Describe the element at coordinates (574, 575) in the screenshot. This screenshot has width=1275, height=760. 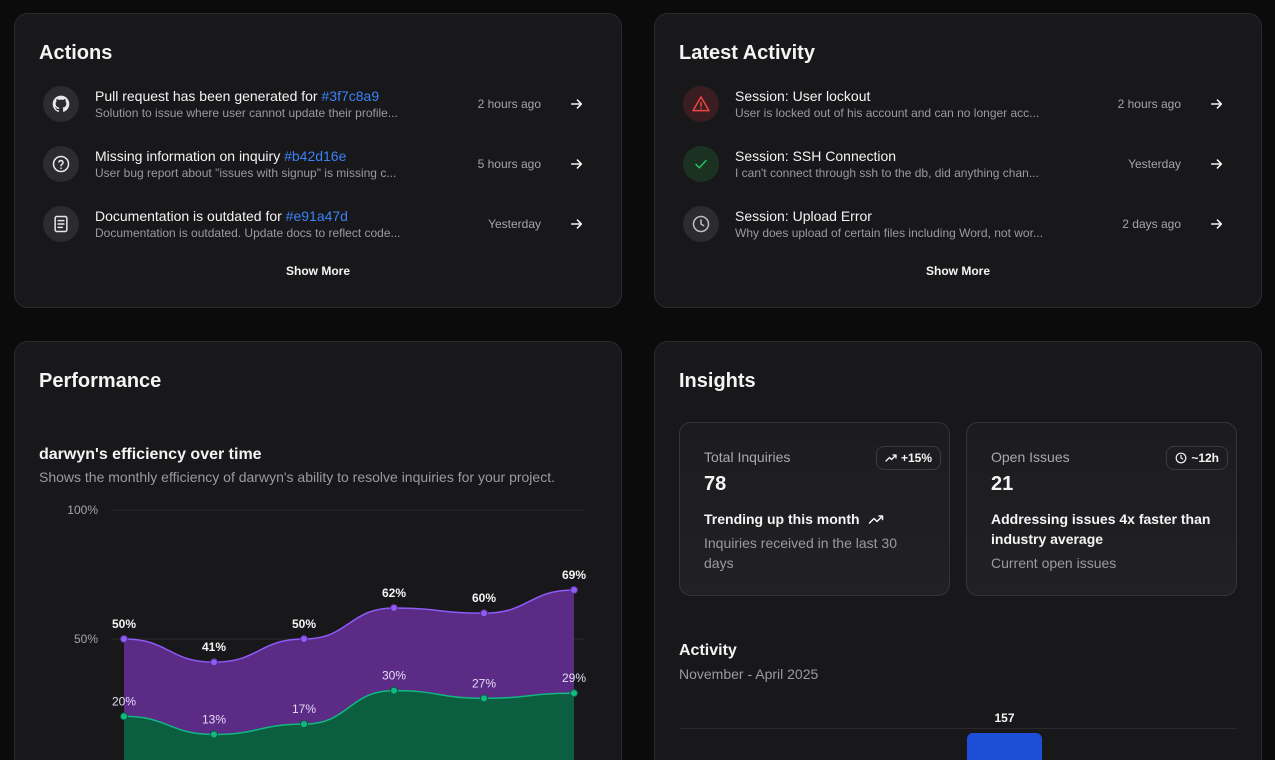
I see `data-label-upper: 69%` at that location.